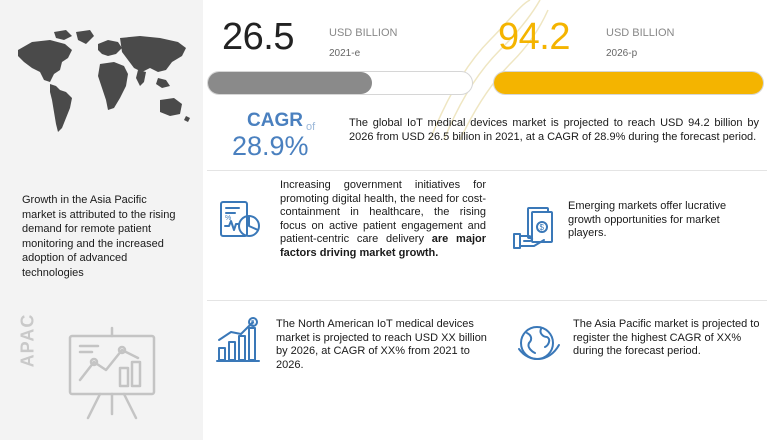 This screenshot has width=780, height=440. I want to click on start-metric-unit: USD BILLION, so click(363, 33).